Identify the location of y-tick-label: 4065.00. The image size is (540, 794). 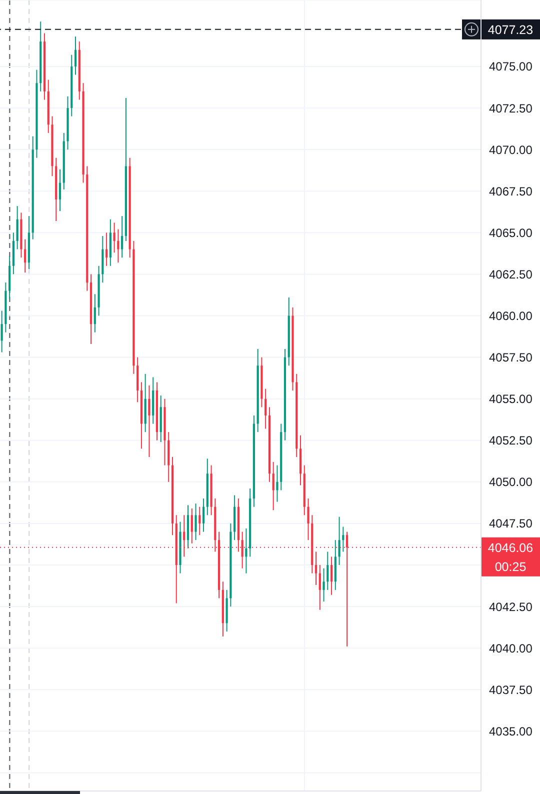
(511, 233).